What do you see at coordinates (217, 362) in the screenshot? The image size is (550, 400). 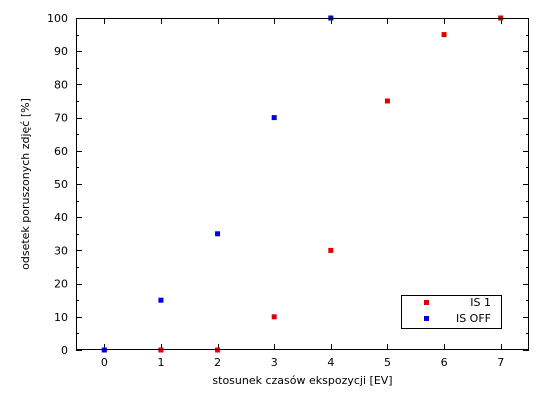 I see `x-tick-label: 2` at bounding box center [217, 362].